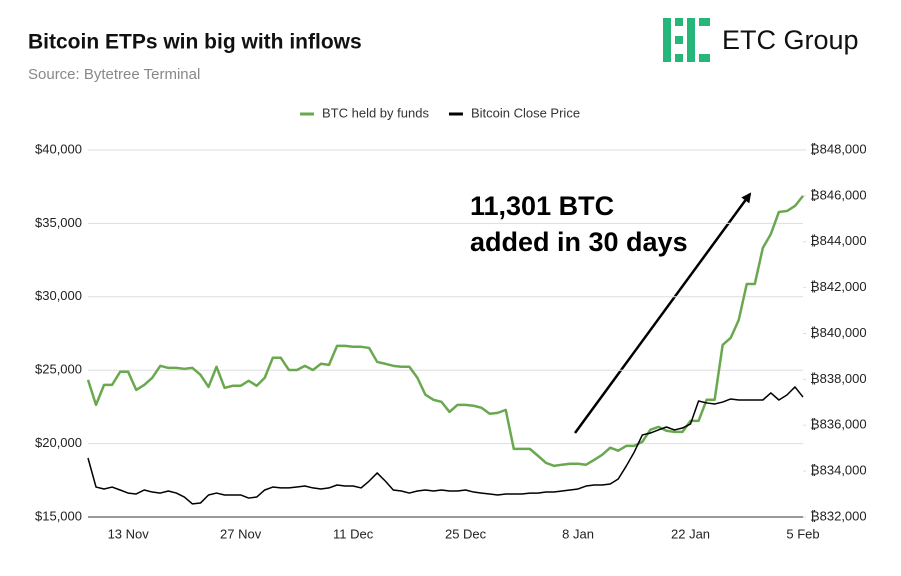  I want to click on y-tick-label: $15,000, so click(58, 515).